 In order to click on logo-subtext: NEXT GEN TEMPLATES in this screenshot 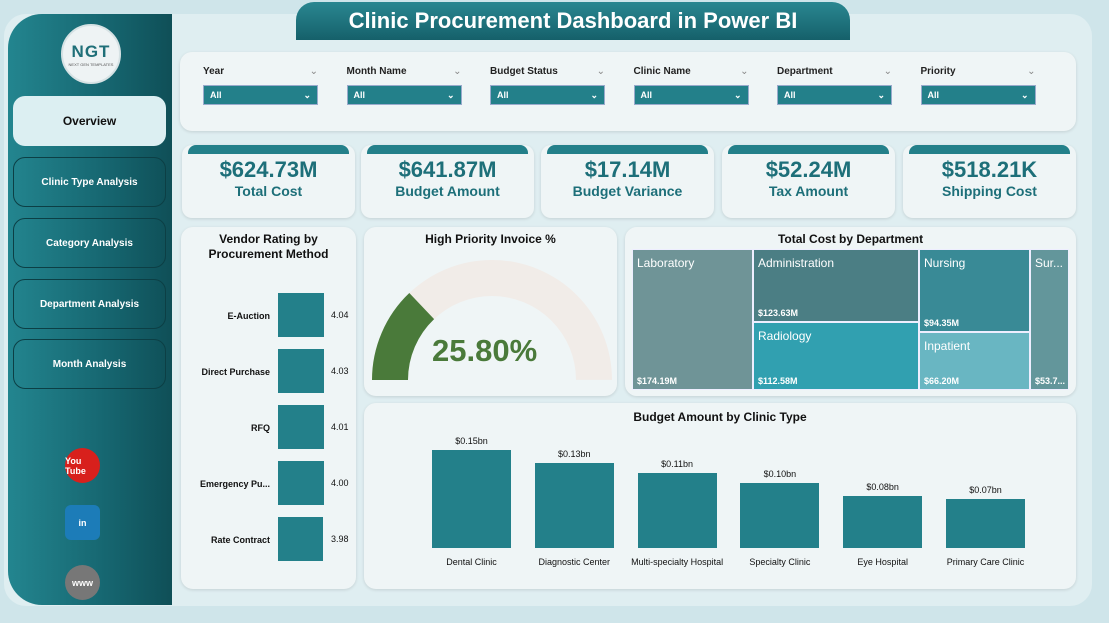, I will do `click(91, 64)`.